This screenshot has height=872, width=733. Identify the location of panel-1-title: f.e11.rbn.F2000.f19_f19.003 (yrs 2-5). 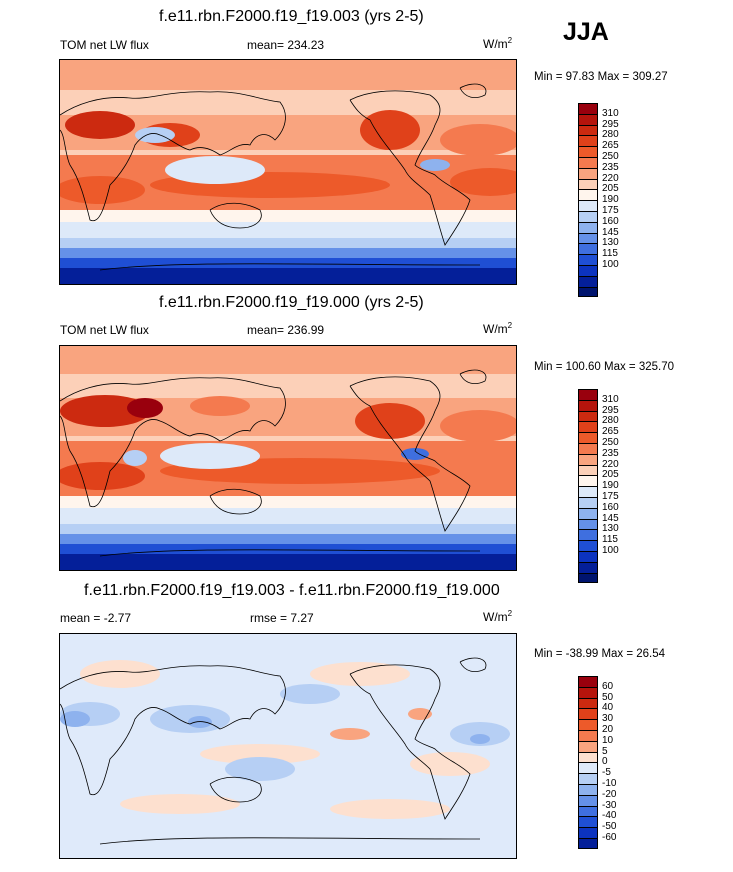
(291, 16).